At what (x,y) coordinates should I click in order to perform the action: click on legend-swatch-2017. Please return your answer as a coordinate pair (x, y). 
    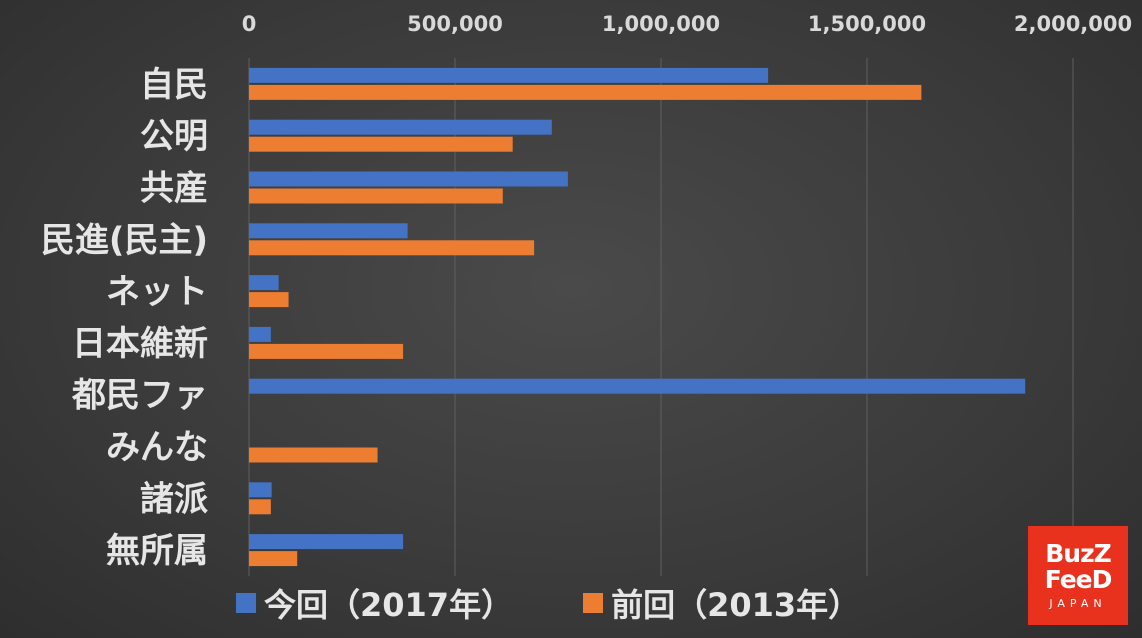
    Looking at the image, I should click on (246, 603).